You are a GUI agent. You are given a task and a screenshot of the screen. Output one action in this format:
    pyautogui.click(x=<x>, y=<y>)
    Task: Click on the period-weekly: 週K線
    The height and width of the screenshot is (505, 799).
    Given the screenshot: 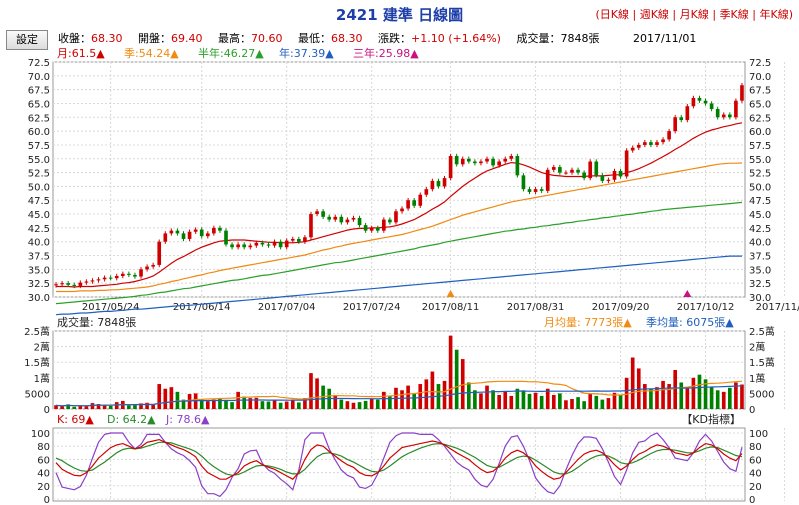 What is the action you would take?
    pyautogui.click(x=654, y=14)
    